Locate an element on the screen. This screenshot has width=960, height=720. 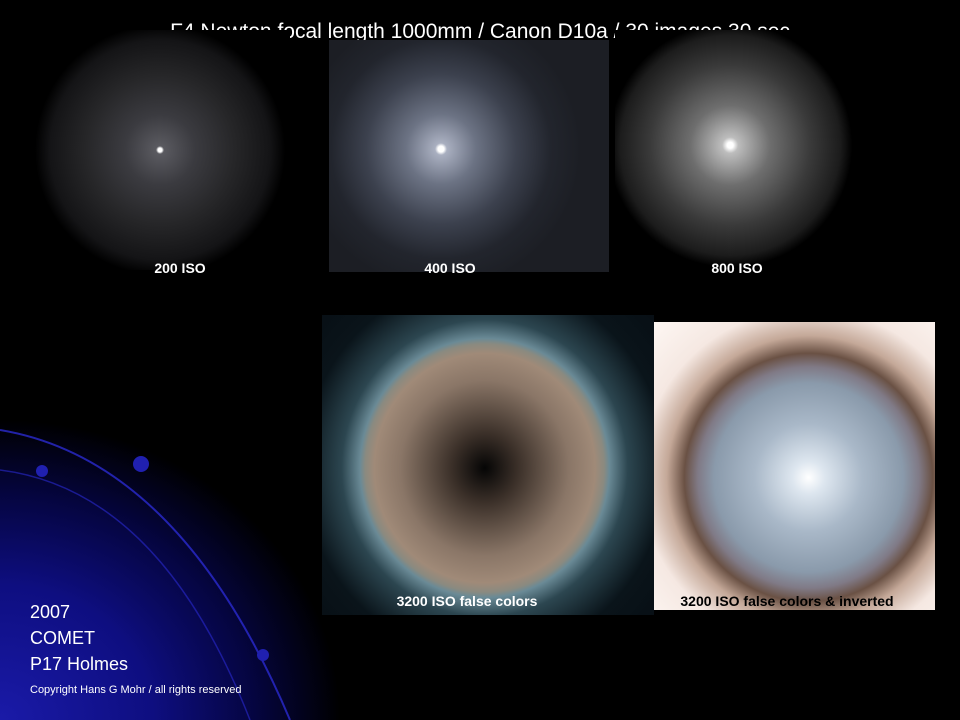
caption-800-iso: 800 ISO is located at coordinates (737, 268).